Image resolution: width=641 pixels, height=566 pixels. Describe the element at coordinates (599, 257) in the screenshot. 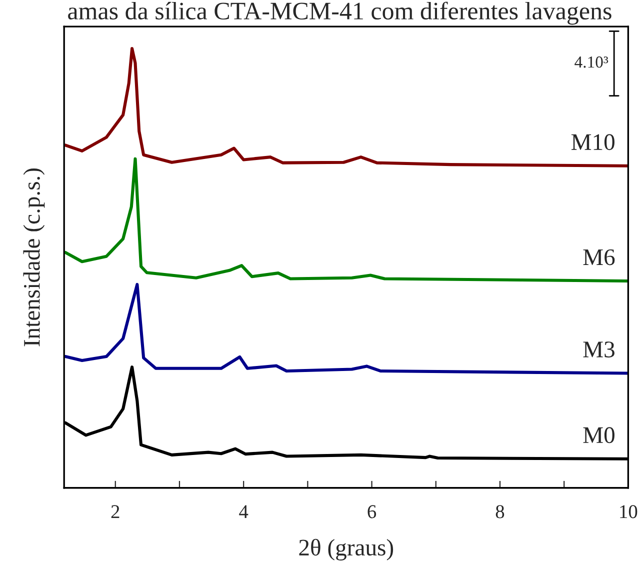

I see `series-label: M6` at that location.